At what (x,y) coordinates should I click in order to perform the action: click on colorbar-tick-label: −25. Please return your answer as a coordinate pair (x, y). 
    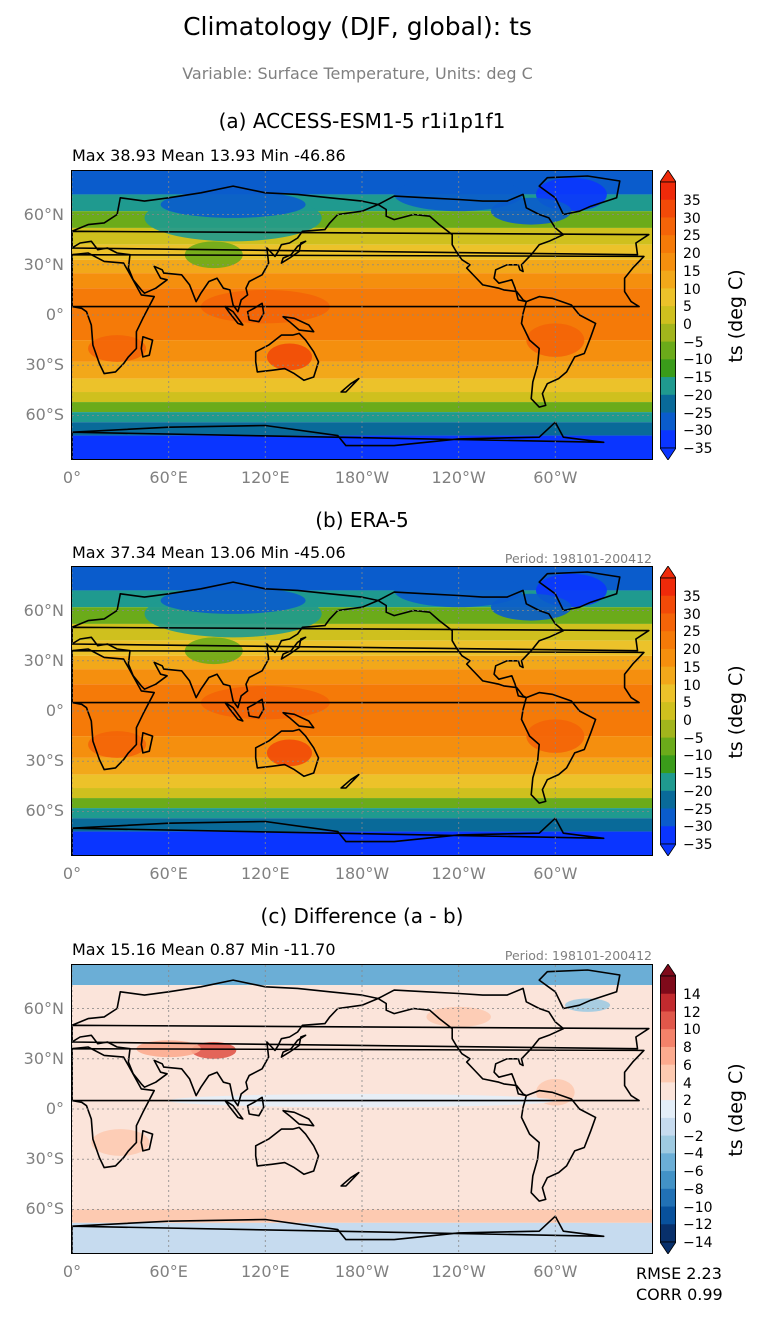
    Looking at the image, I should click on (698, 413).